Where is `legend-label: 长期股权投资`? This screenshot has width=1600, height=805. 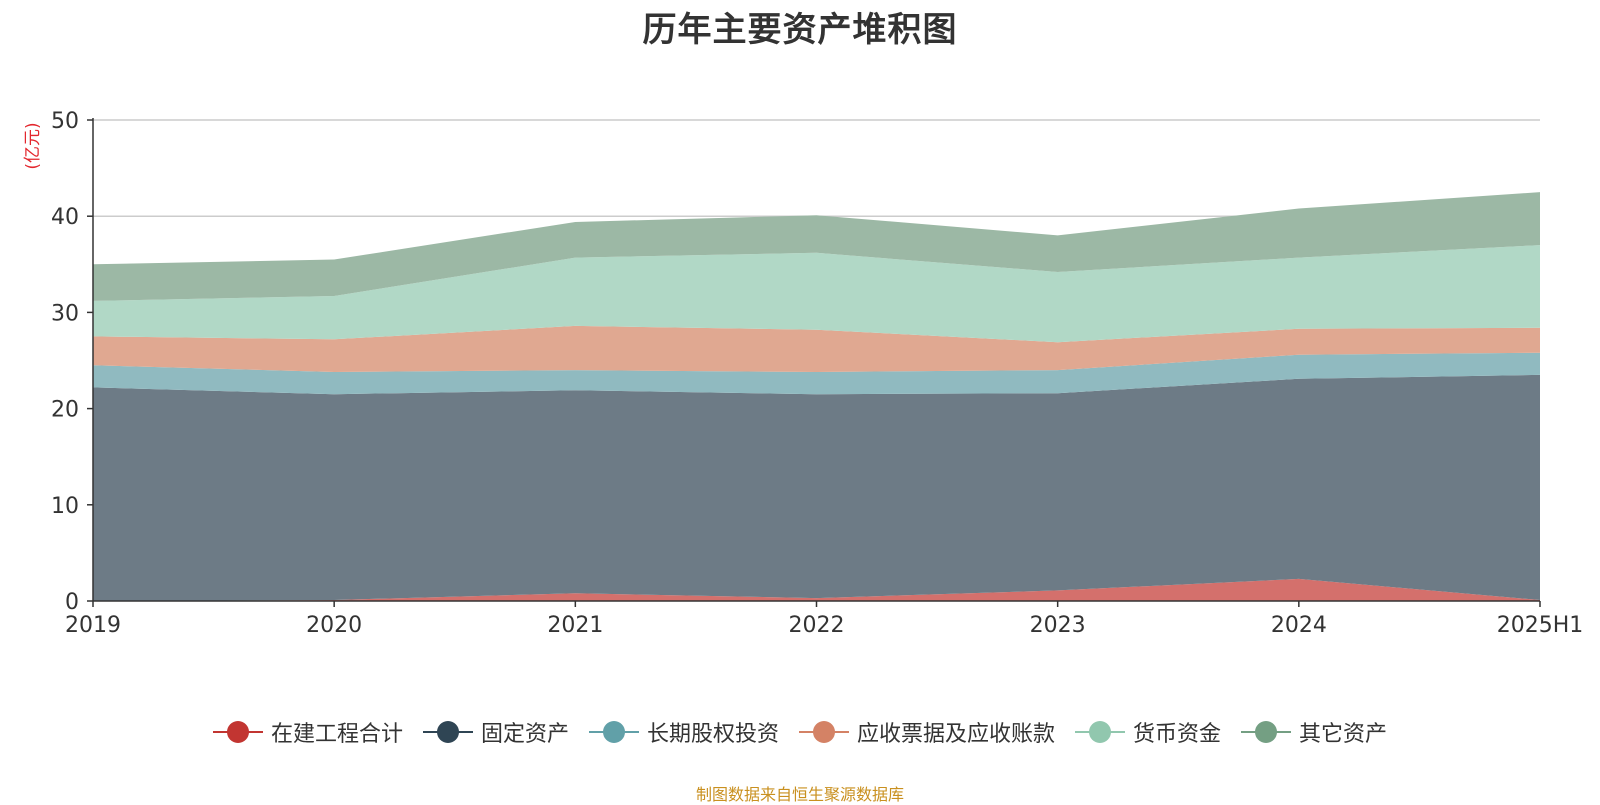
legend-label: 长期股权投资 is located at coordinates (712, 734).